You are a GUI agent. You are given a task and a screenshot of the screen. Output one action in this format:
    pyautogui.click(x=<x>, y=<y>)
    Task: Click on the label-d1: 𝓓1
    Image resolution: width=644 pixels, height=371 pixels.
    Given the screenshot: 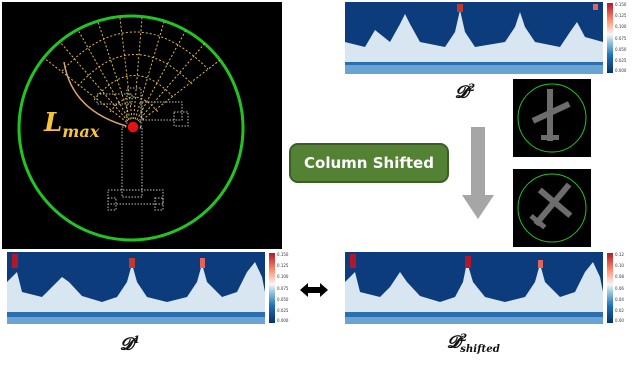 What is the action you would take?
    pyautogui.click(x=130, y=344)
    